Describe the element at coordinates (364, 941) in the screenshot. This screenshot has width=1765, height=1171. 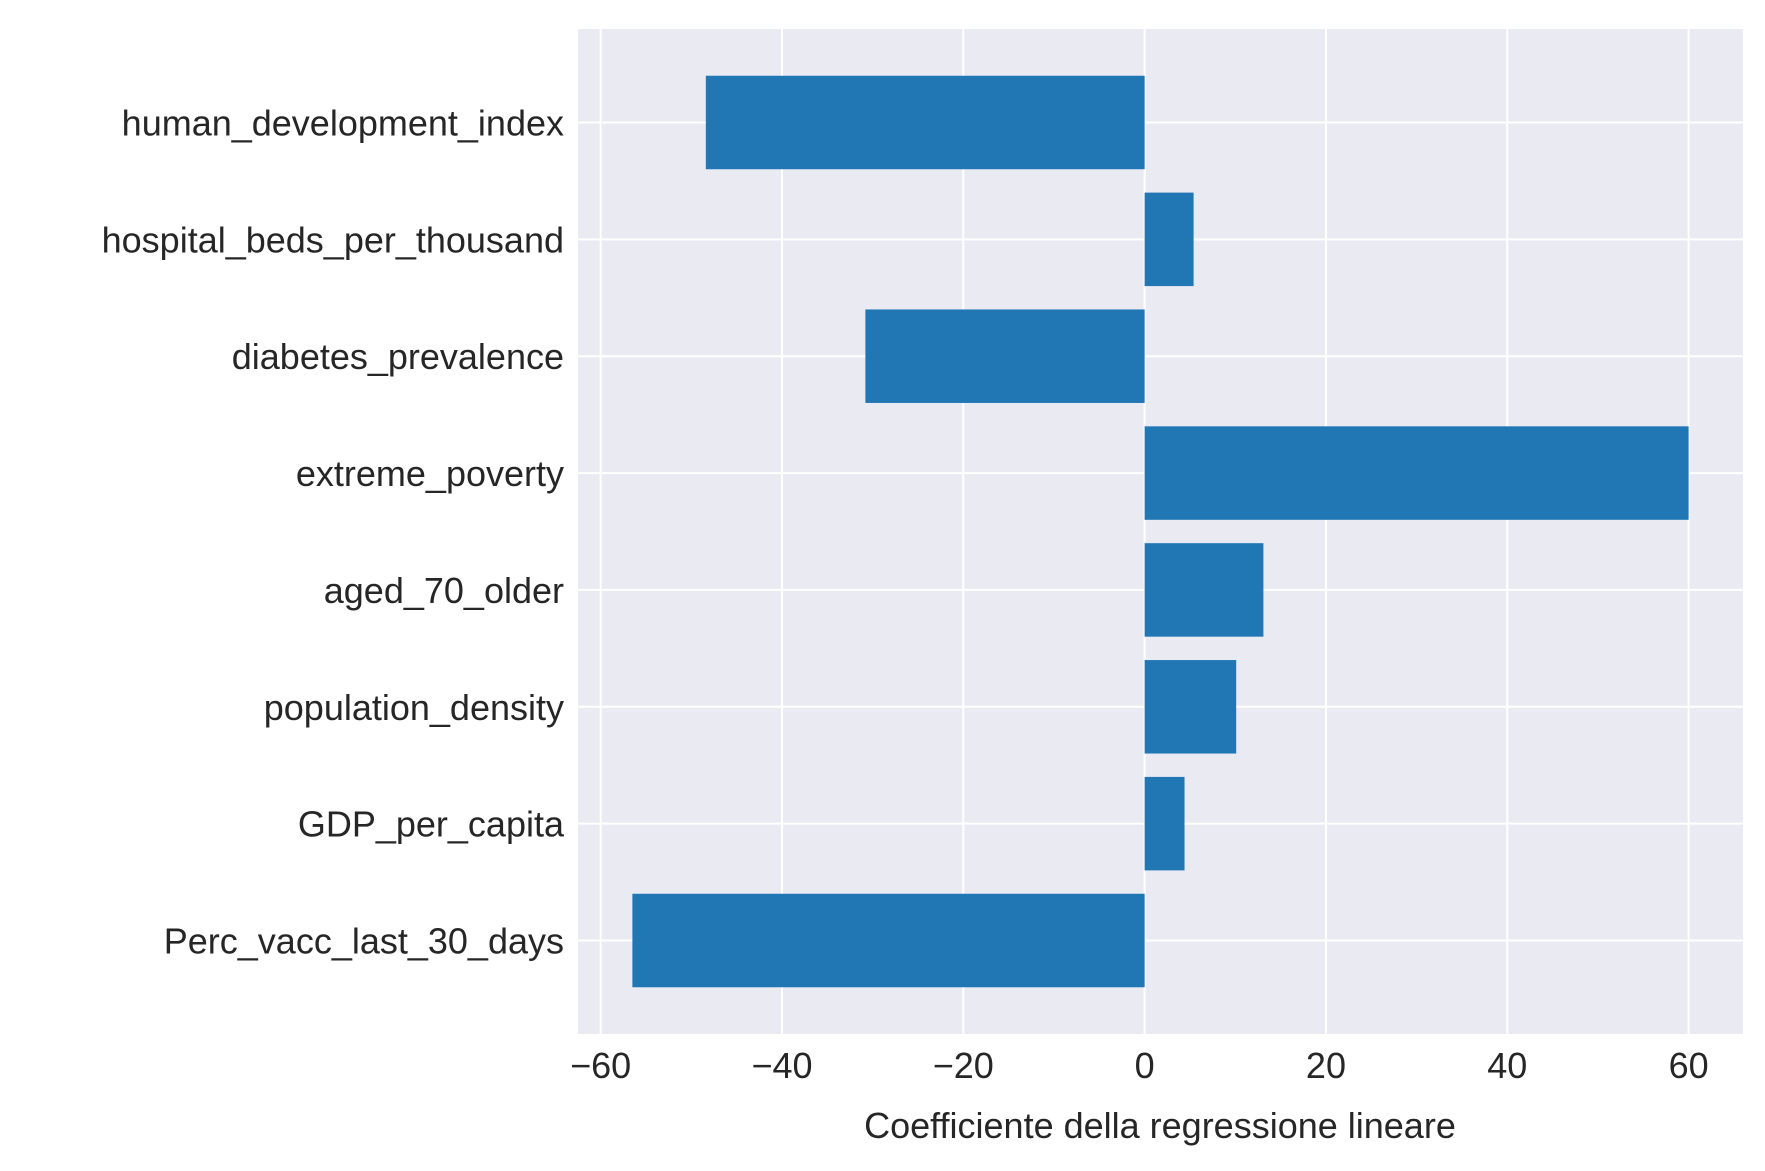
I see `y-tick-label: Perc_vacc_last_30_days` at that location.